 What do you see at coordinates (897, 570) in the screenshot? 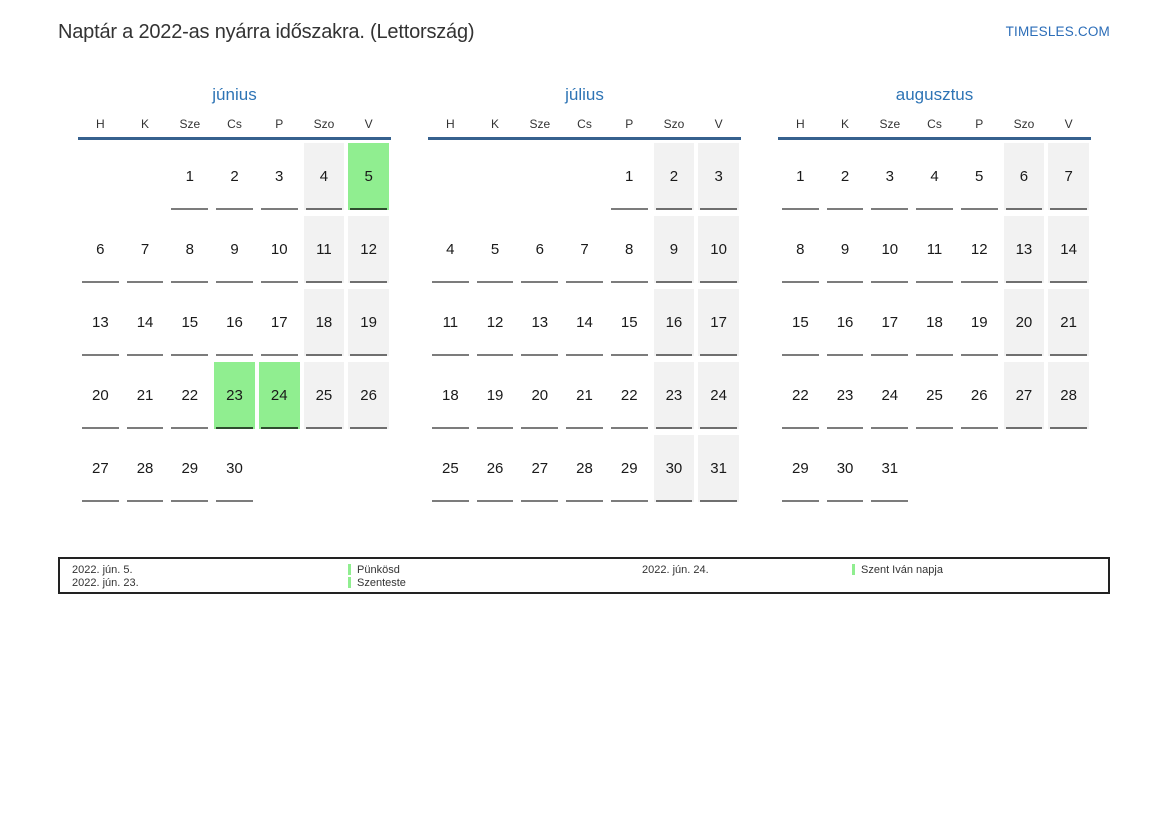
I see `legend-holiday-name: Szent Iván napja` at bounding box center [897, 570].